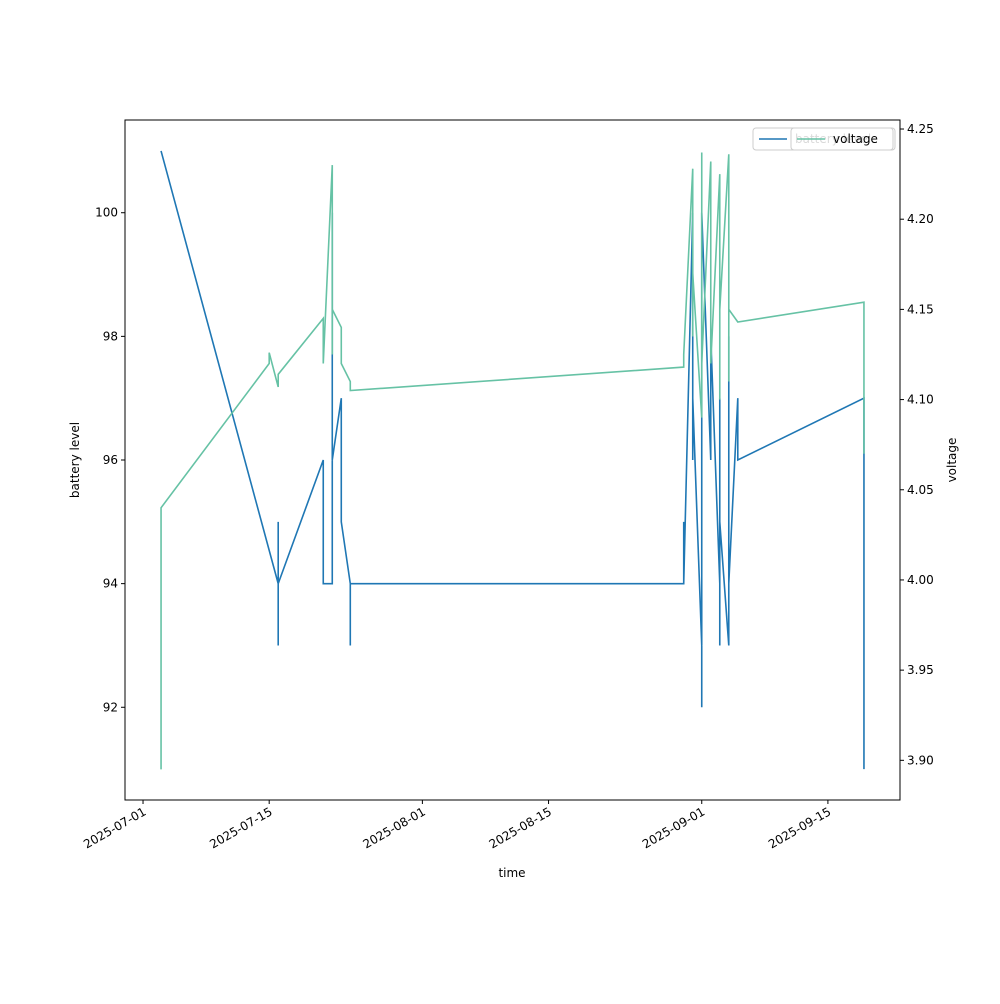 The width and height of the screenshot is (1000, 1004). What do you see at coordinates (920, 580) in the screenshot?
I see `y2-tick-label: 4.00` at bounding box center [920, 580].